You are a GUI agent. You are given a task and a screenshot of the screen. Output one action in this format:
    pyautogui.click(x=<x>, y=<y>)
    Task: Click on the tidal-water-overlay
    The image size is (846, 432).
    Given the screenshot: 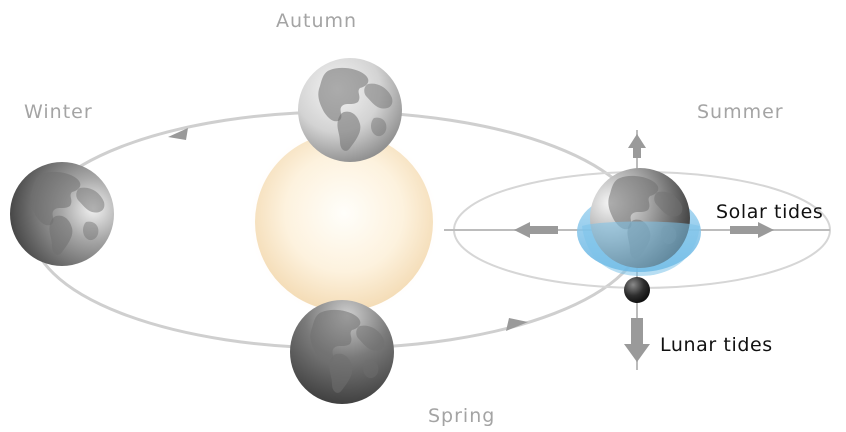 What is the action you would take?
    pyautogui.click(x=641, y=248)
    